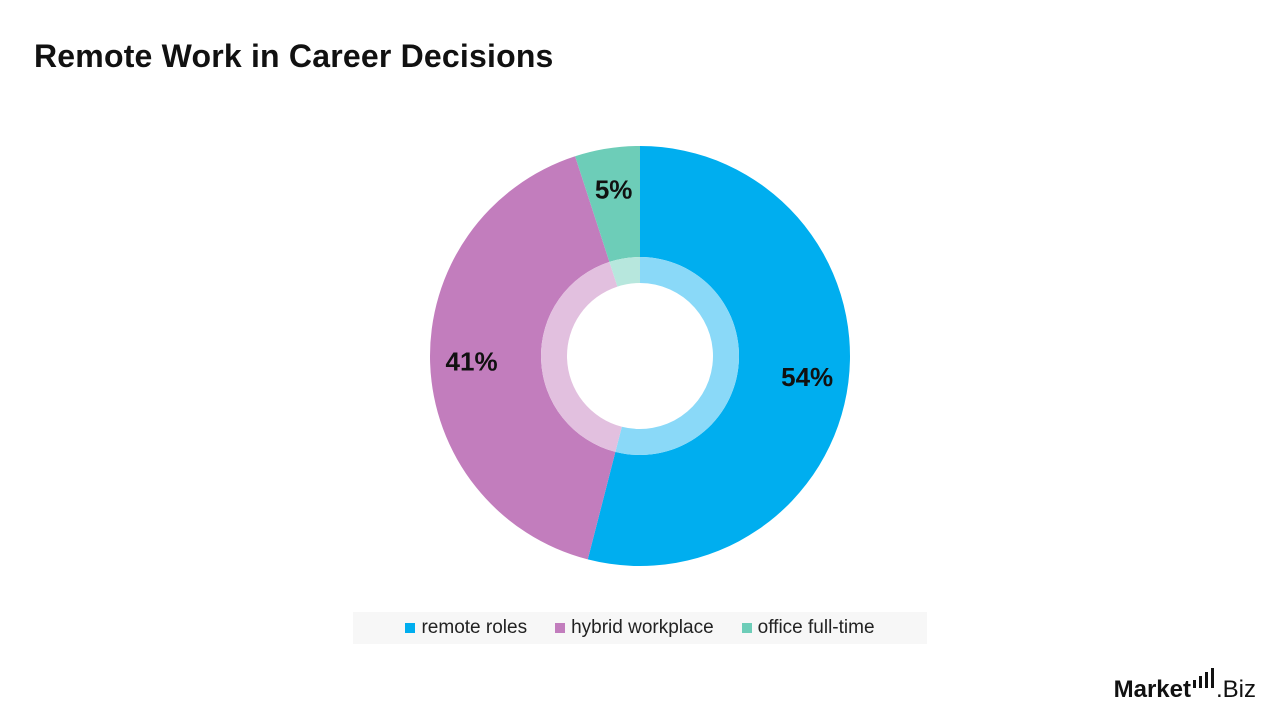 The image size is (1280, 720). Describe the element at coordinates (746, 628) in the screenshot. I see `legend-swatch-office-full-time` at that location.